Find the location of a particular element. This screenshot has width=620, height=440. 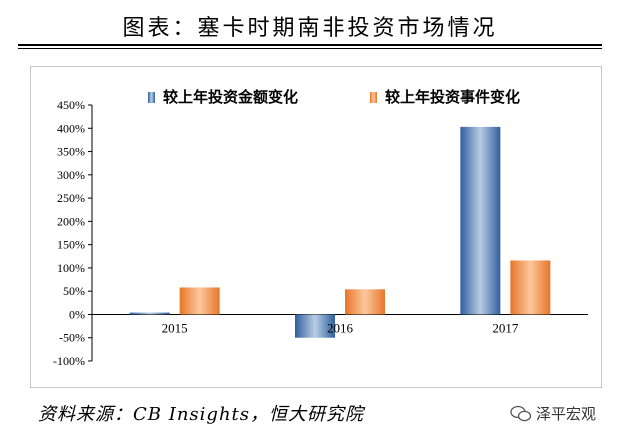

y-tick-label: 350% is located at coordinates (71, 152).